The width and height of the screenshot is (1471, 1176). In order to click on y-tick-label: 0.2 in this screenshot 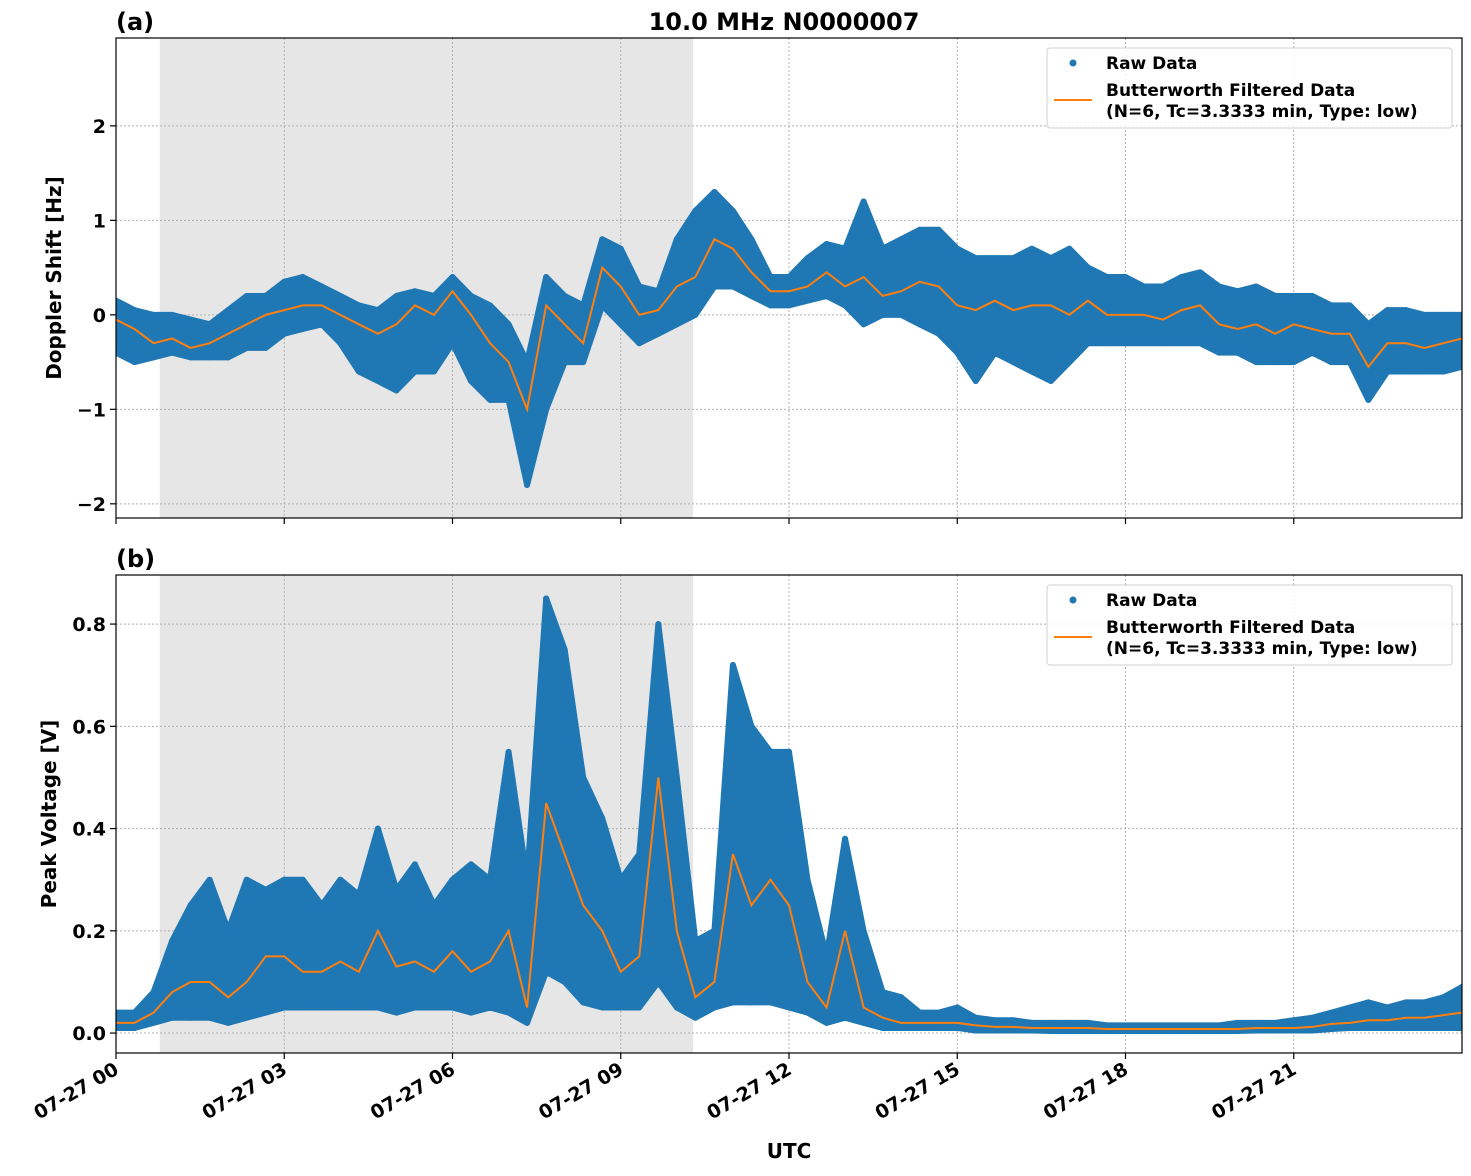, I will do `click(89, 932)`.